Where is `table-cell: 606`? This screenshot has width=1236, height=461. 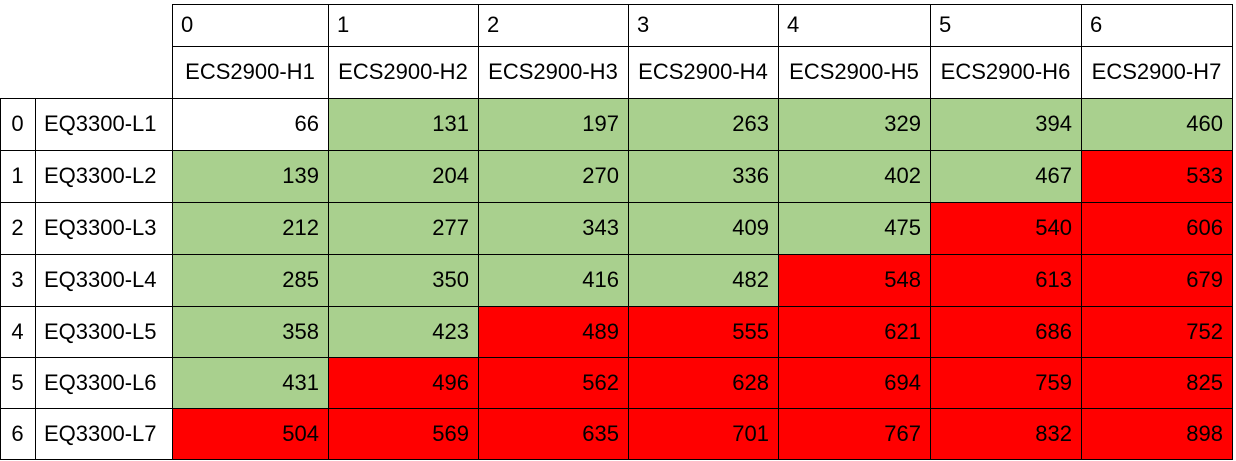
table-cell: 606 is located at coordinates (1156, 228).